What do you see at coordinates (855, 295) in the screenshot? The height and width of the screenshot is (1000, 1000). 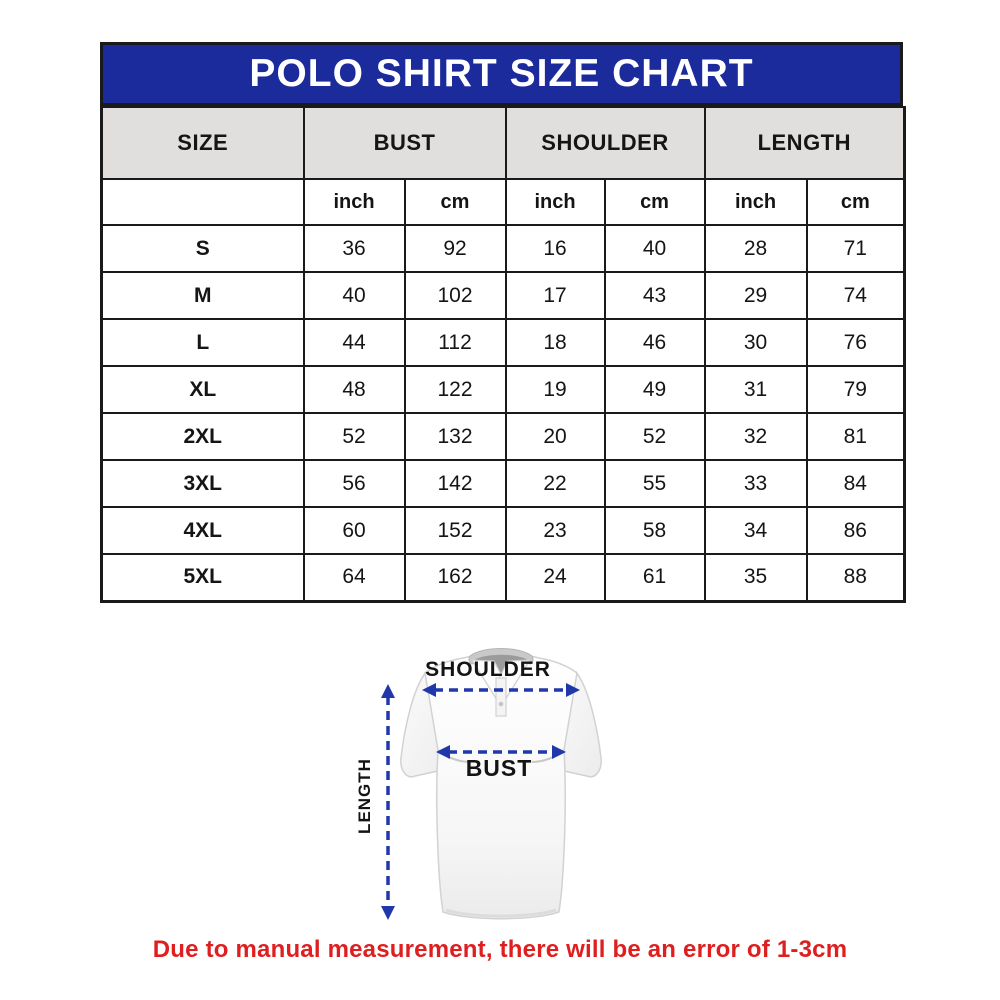 I see `value-cell: 74` at bounding box center [855, 295].